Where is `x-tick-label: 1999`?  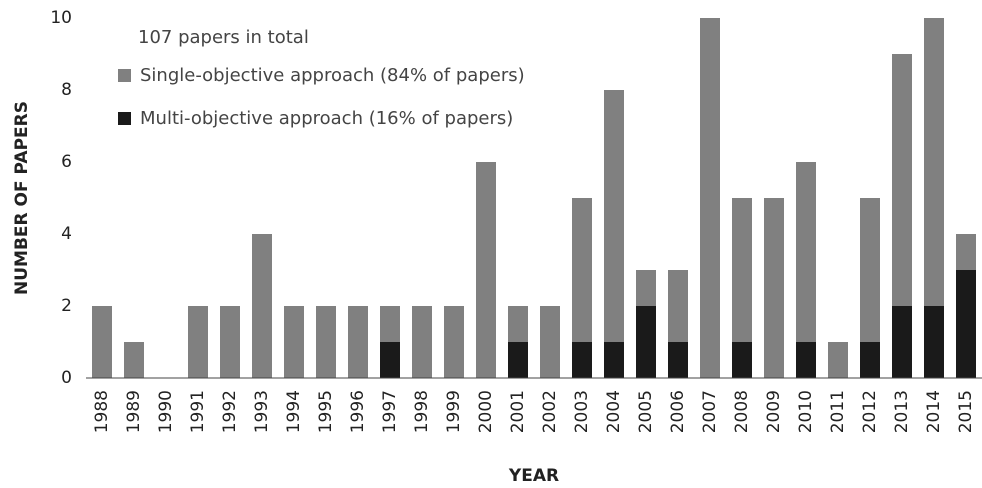 x-tick-label: 1999 is located at coordinates (454, 411).